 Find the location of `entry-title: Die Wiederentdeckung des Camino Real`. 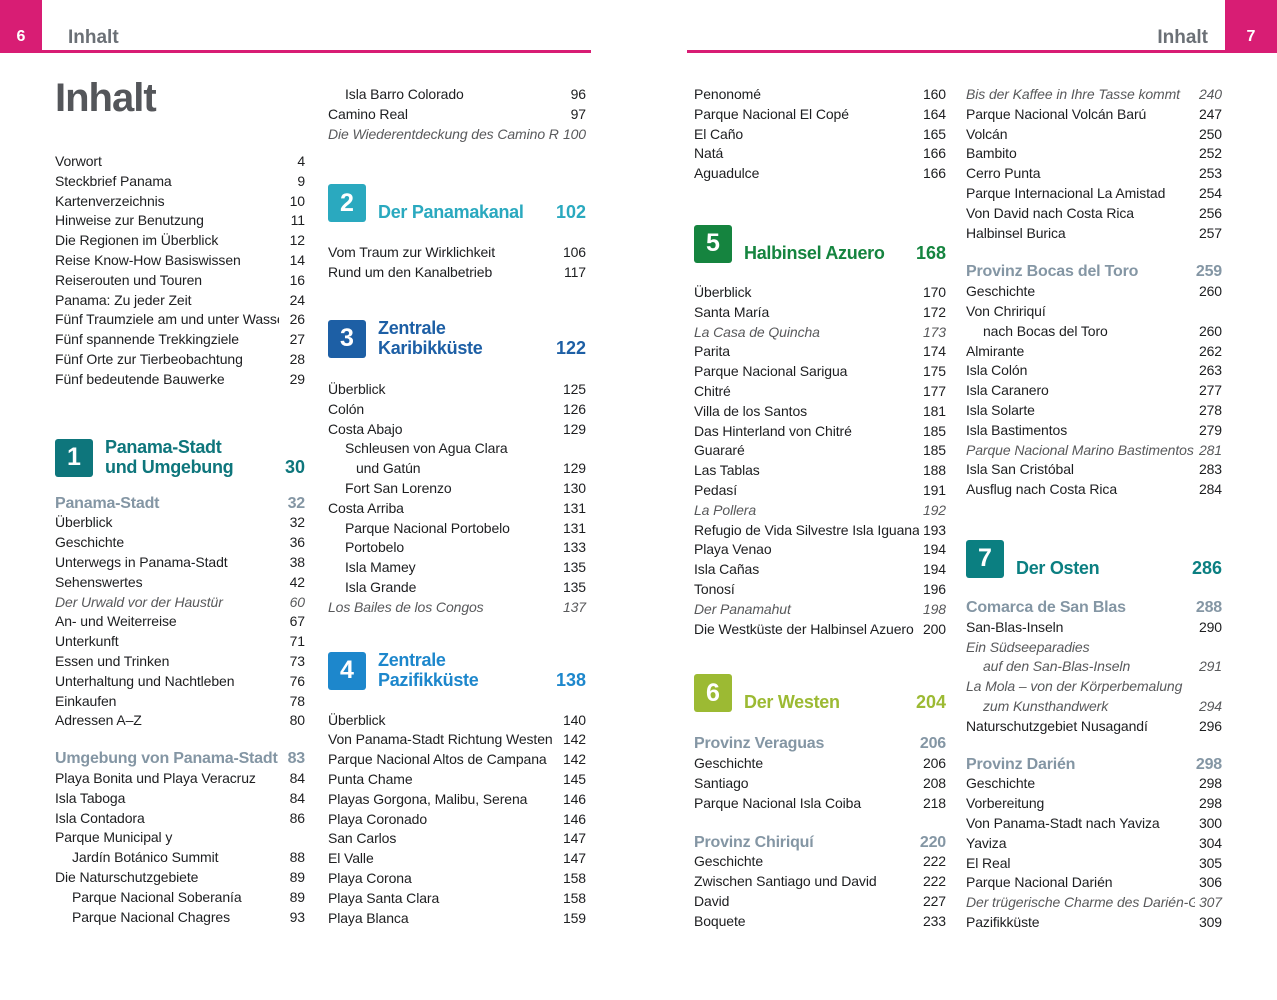

entry-title: Die Wiederentdeckung des Camino Real is located at coordinates (443, 133).